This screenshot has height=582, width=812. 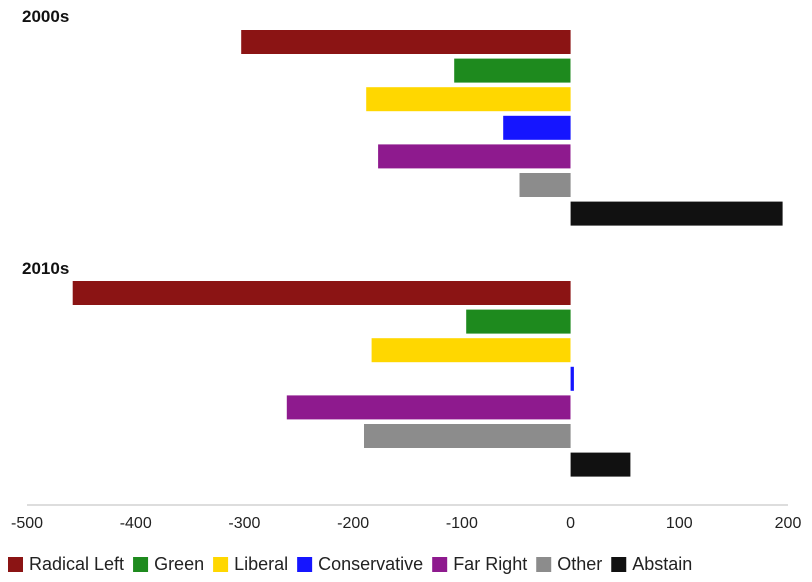 What do you see at coordinates (76, 564) in the screenshot?
I see `legend-label-radical-left: Radical Left` at bounding box center [76, 564].